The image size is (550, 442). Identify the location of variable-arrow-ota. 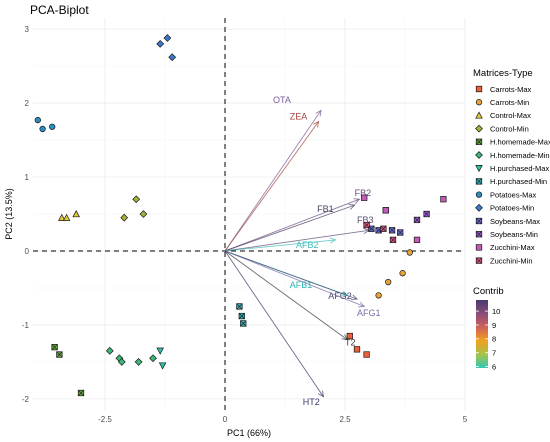
(273, 180).